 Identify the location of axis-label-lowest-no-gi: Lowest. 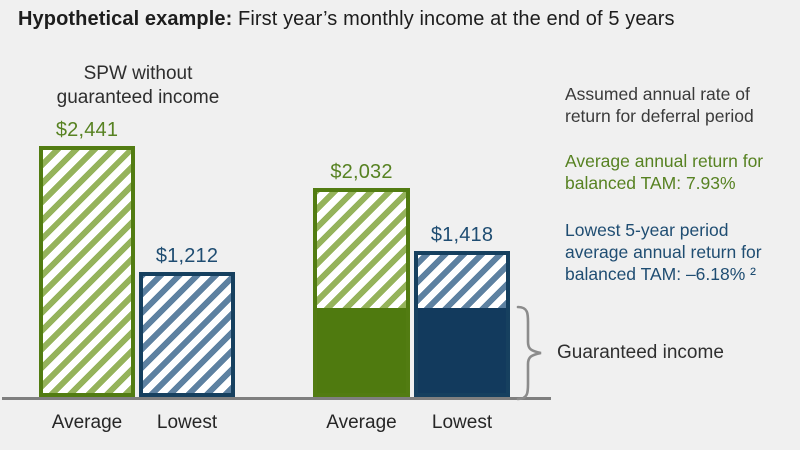
(187, 422).